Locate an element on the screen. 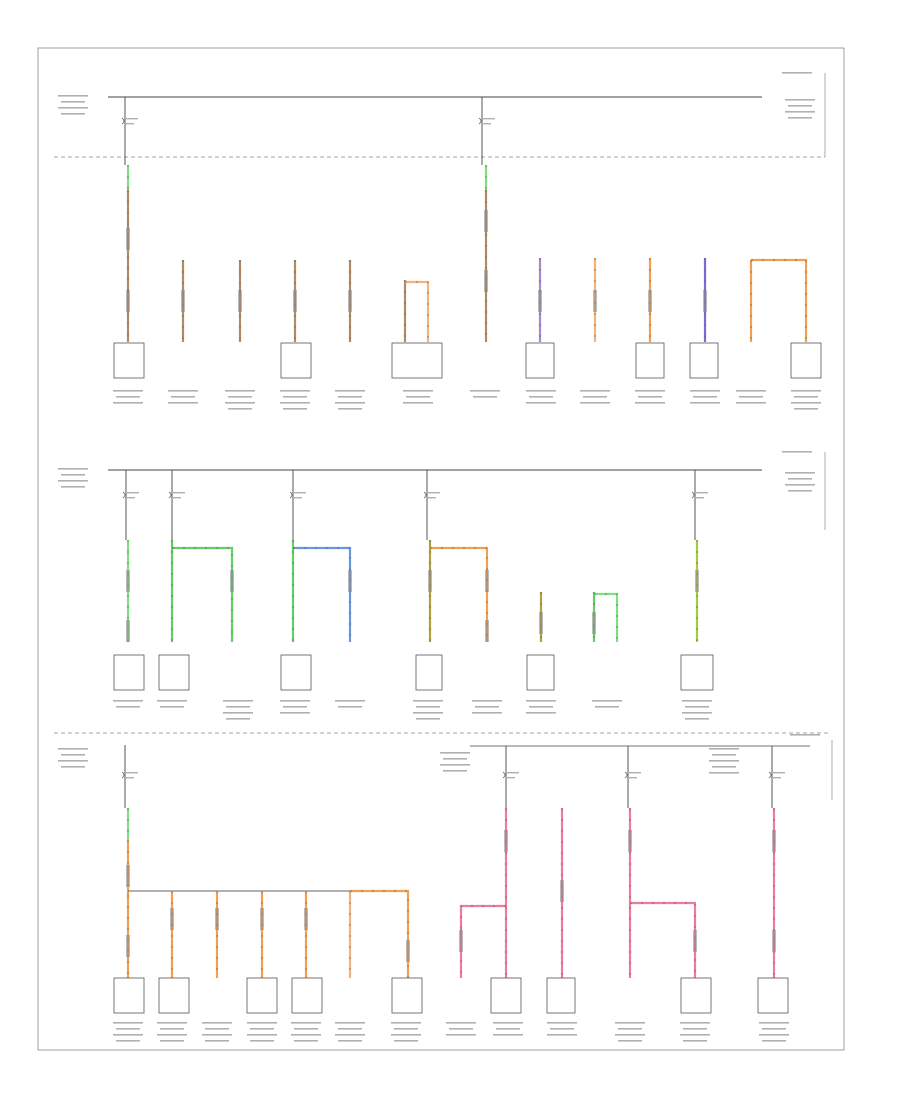 The width and height of the screenshot is (900, 1100). fuse-3r-0-label is located at coordinates (513, 773).